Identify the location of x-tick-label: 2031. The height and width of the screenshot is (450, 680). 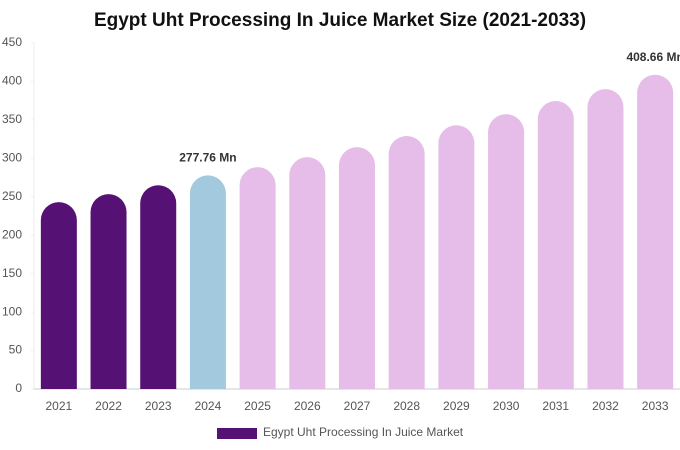
(555, 406).